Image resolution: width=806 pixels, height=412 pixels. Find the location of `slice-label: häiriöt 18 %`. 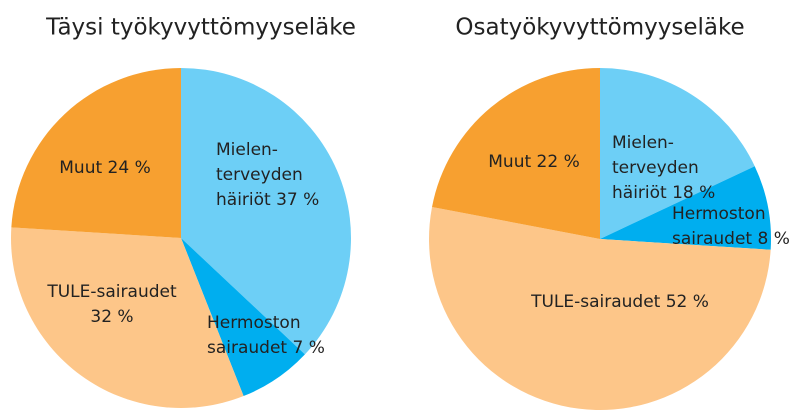

slice-label: häiriöt 18 % is located at coordinates (663, 193).